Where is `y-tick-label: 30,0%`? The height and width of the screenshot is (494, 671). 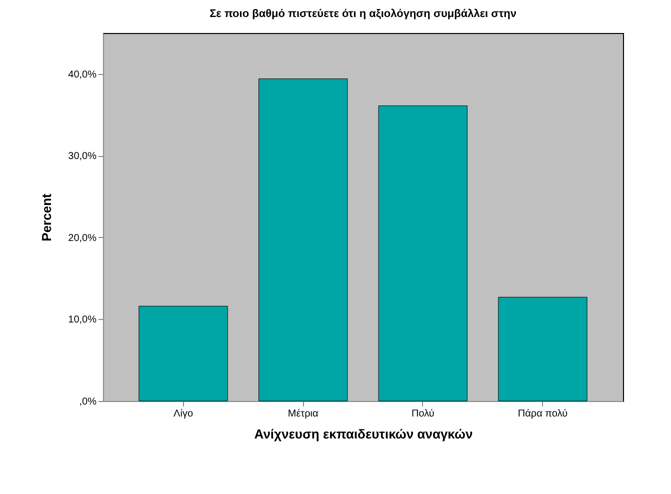 y-tick-label: 30,0% is located at coordinates (82, 156).